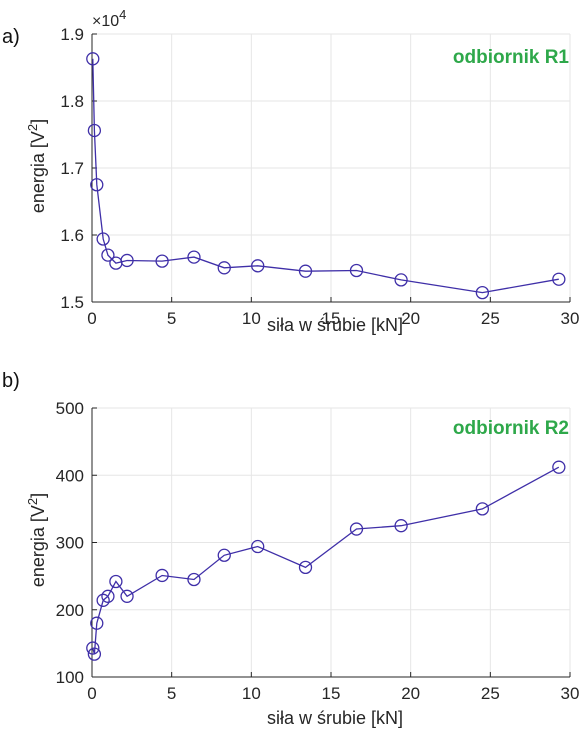 Image resolution: width=585 pixels, height=738 pixels. I want to click on y-tick-label: 1.7, so click(72, 168).